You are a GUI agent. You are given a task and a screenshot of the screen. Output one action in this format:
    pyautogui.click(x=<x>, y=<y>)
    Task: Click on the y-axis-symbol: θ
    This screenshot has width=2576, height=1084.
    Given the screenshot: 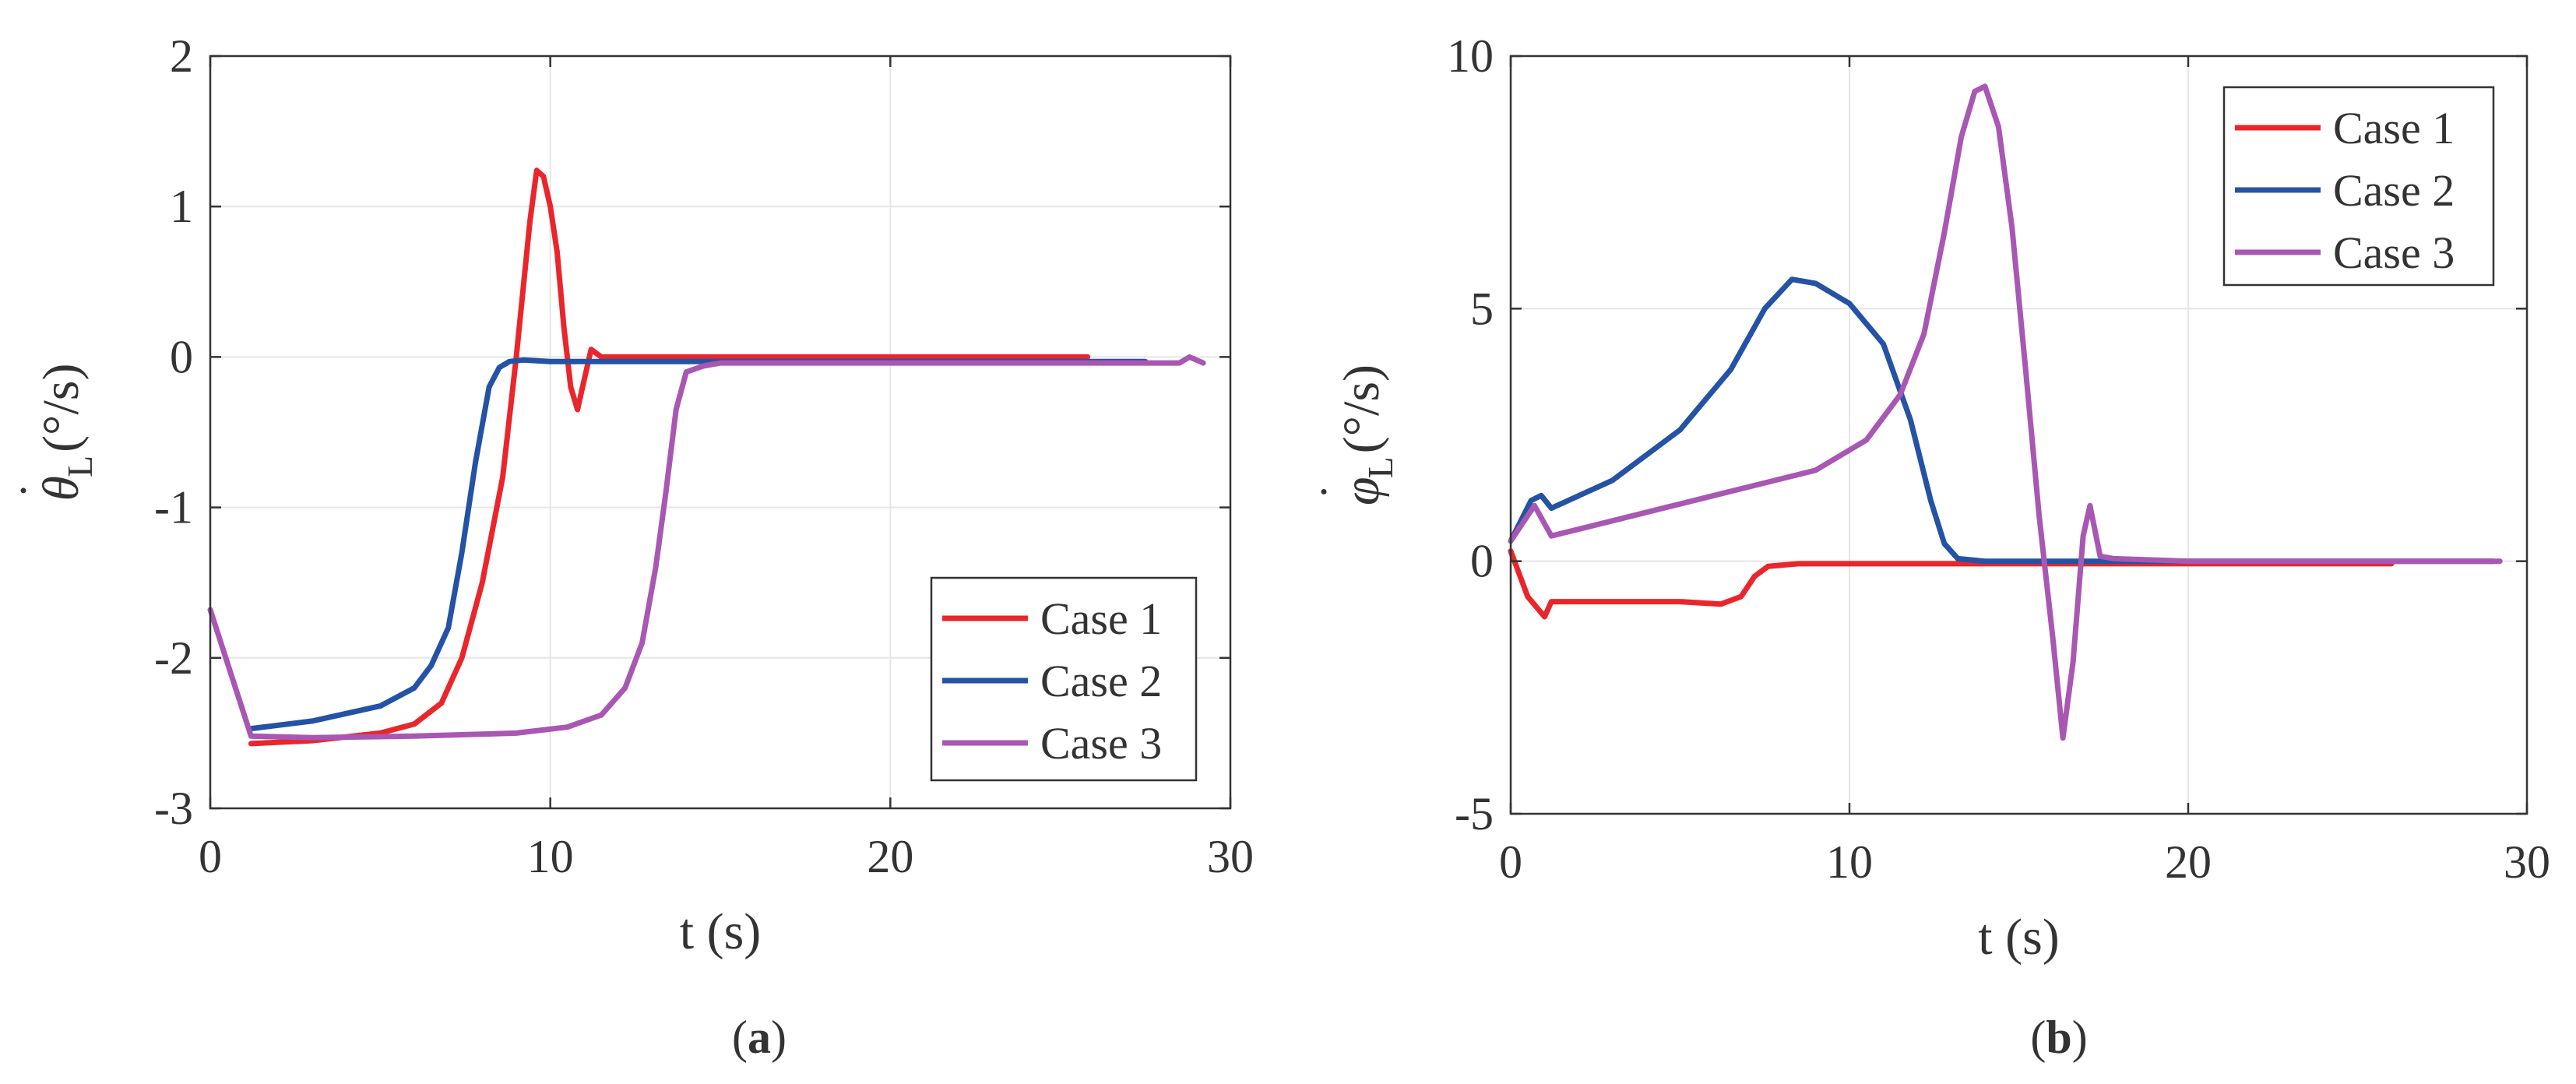 What is the action you would take?
    pyautogui.click(x=61, y=488)
    